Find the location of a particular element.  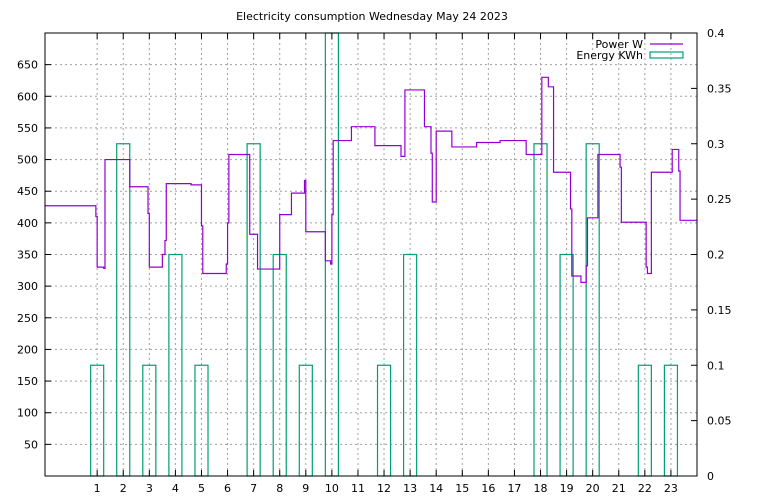

y-left-tick-label: 250 is located at coordinates (27, 318).